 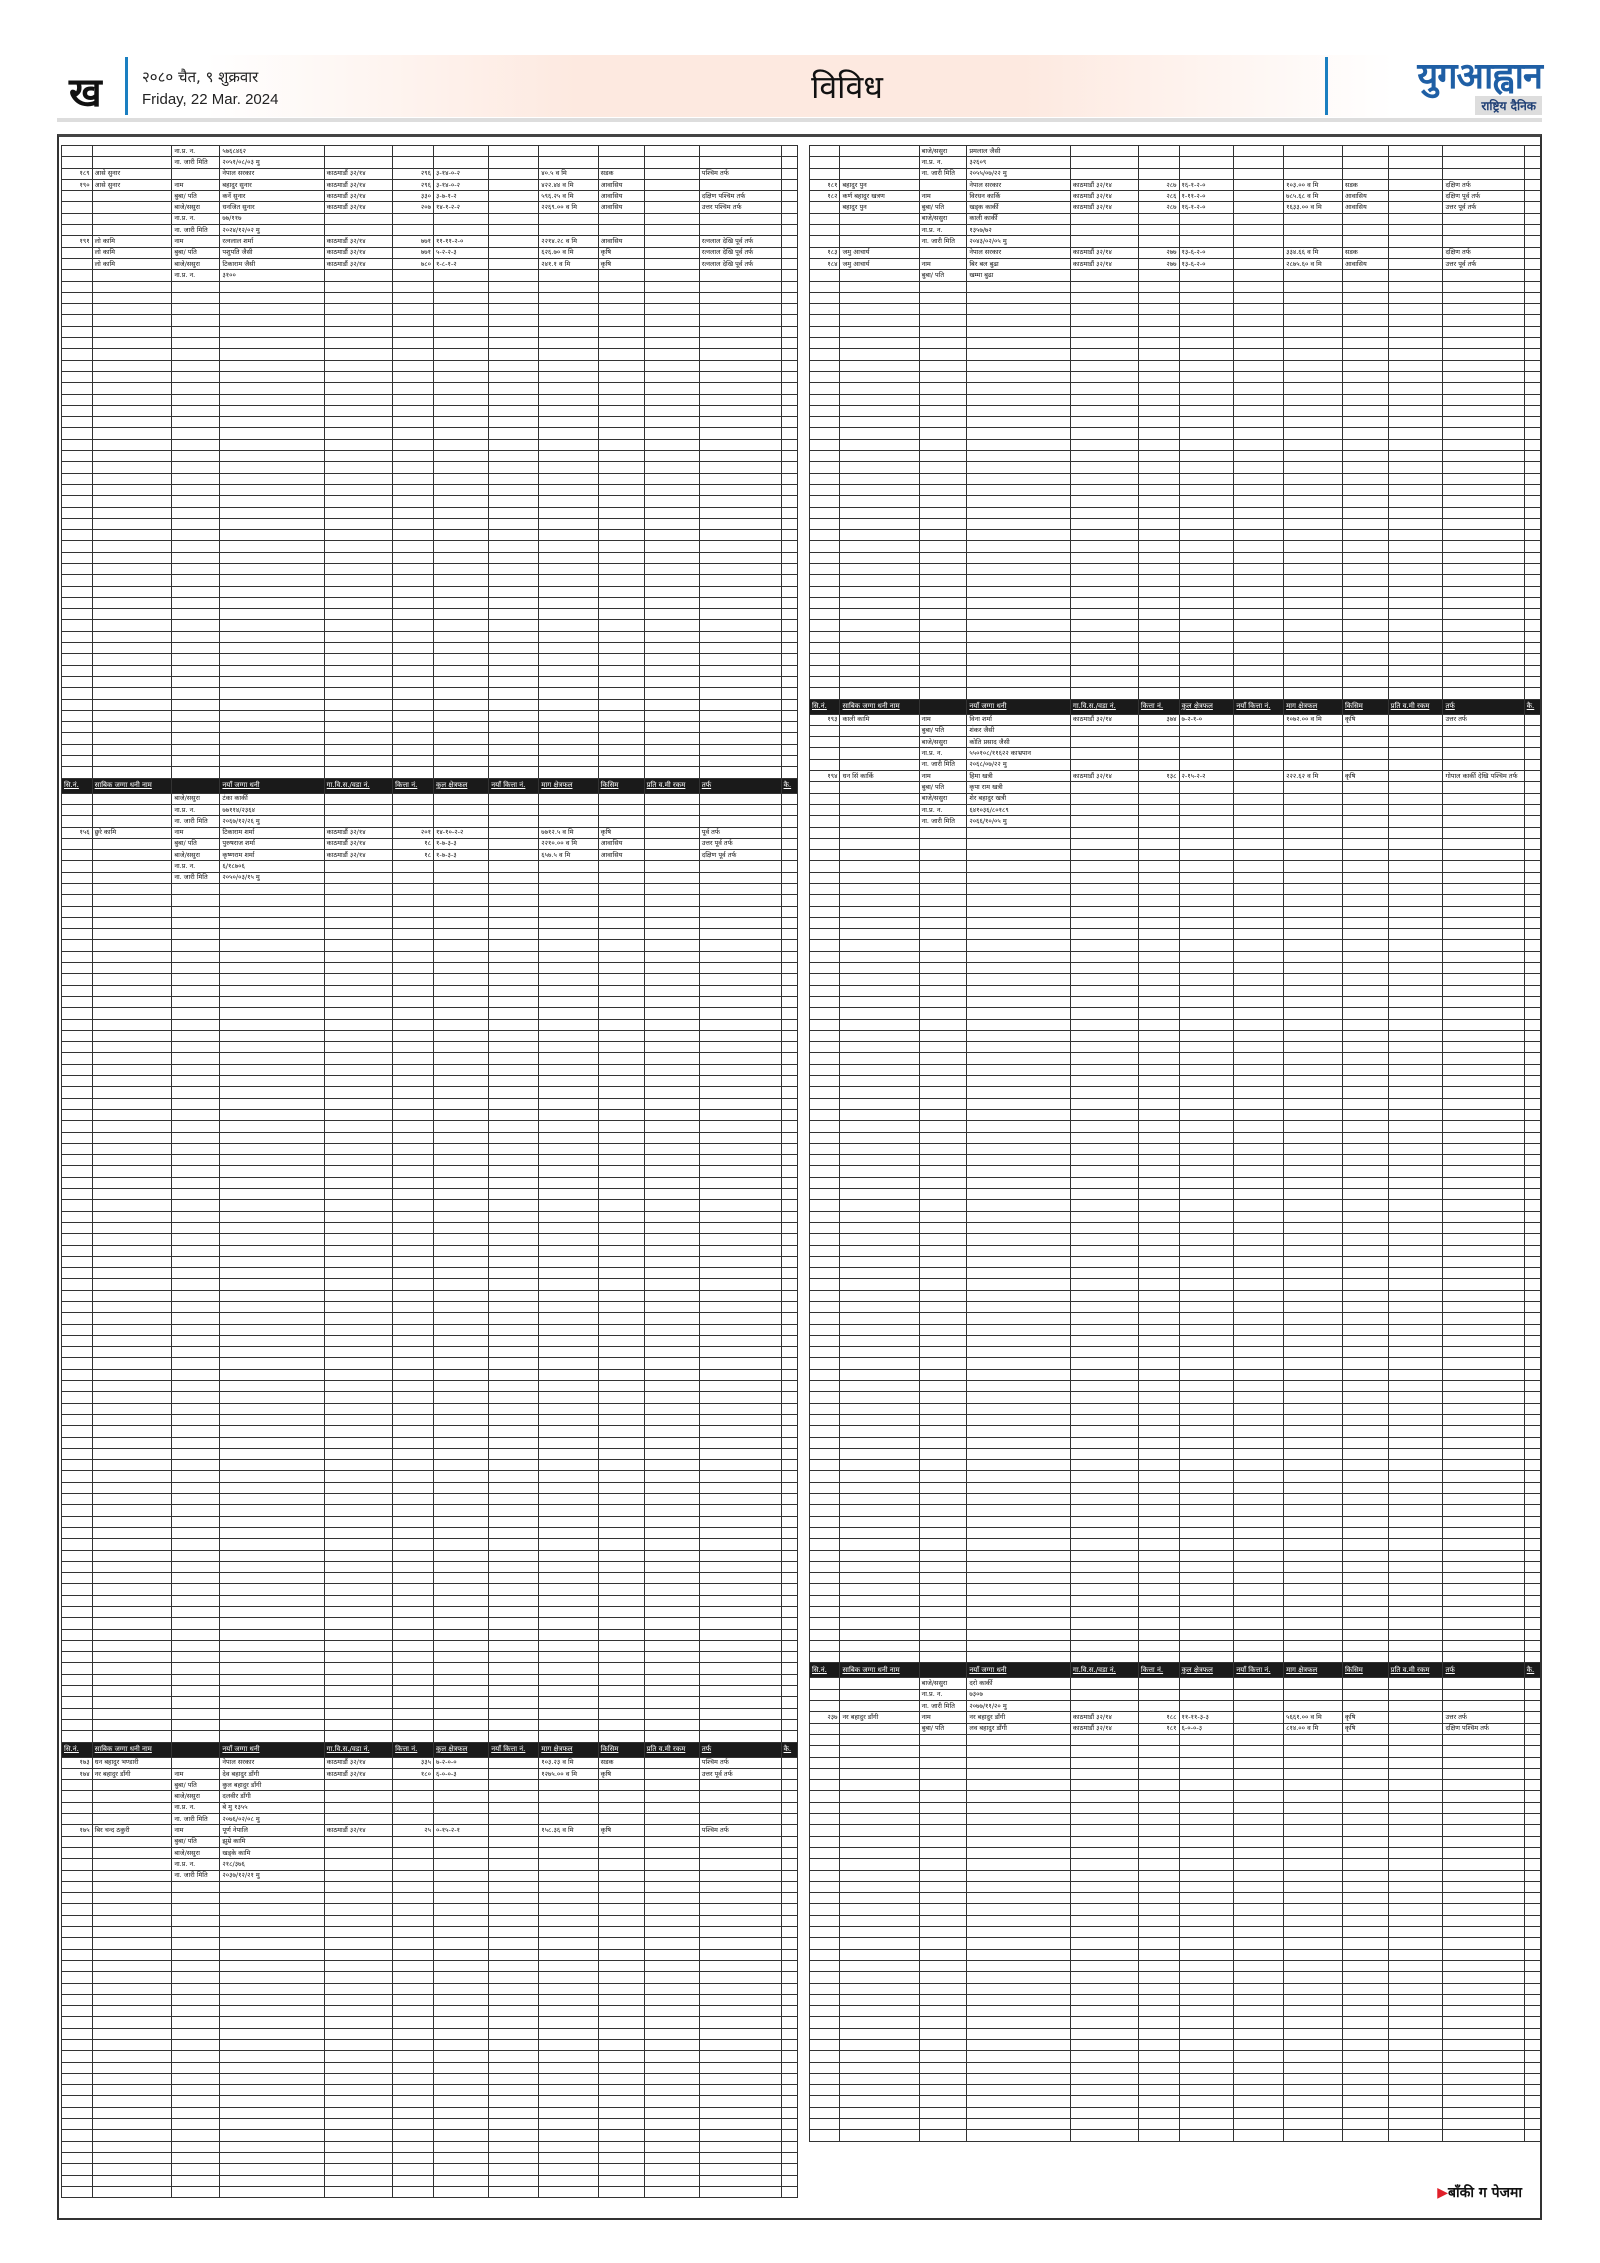 What do you see at coordinates (568, 241) in the screenshot?
I see `table-cell: २२१४.२८ व मि` at bounding box center [568, 241].